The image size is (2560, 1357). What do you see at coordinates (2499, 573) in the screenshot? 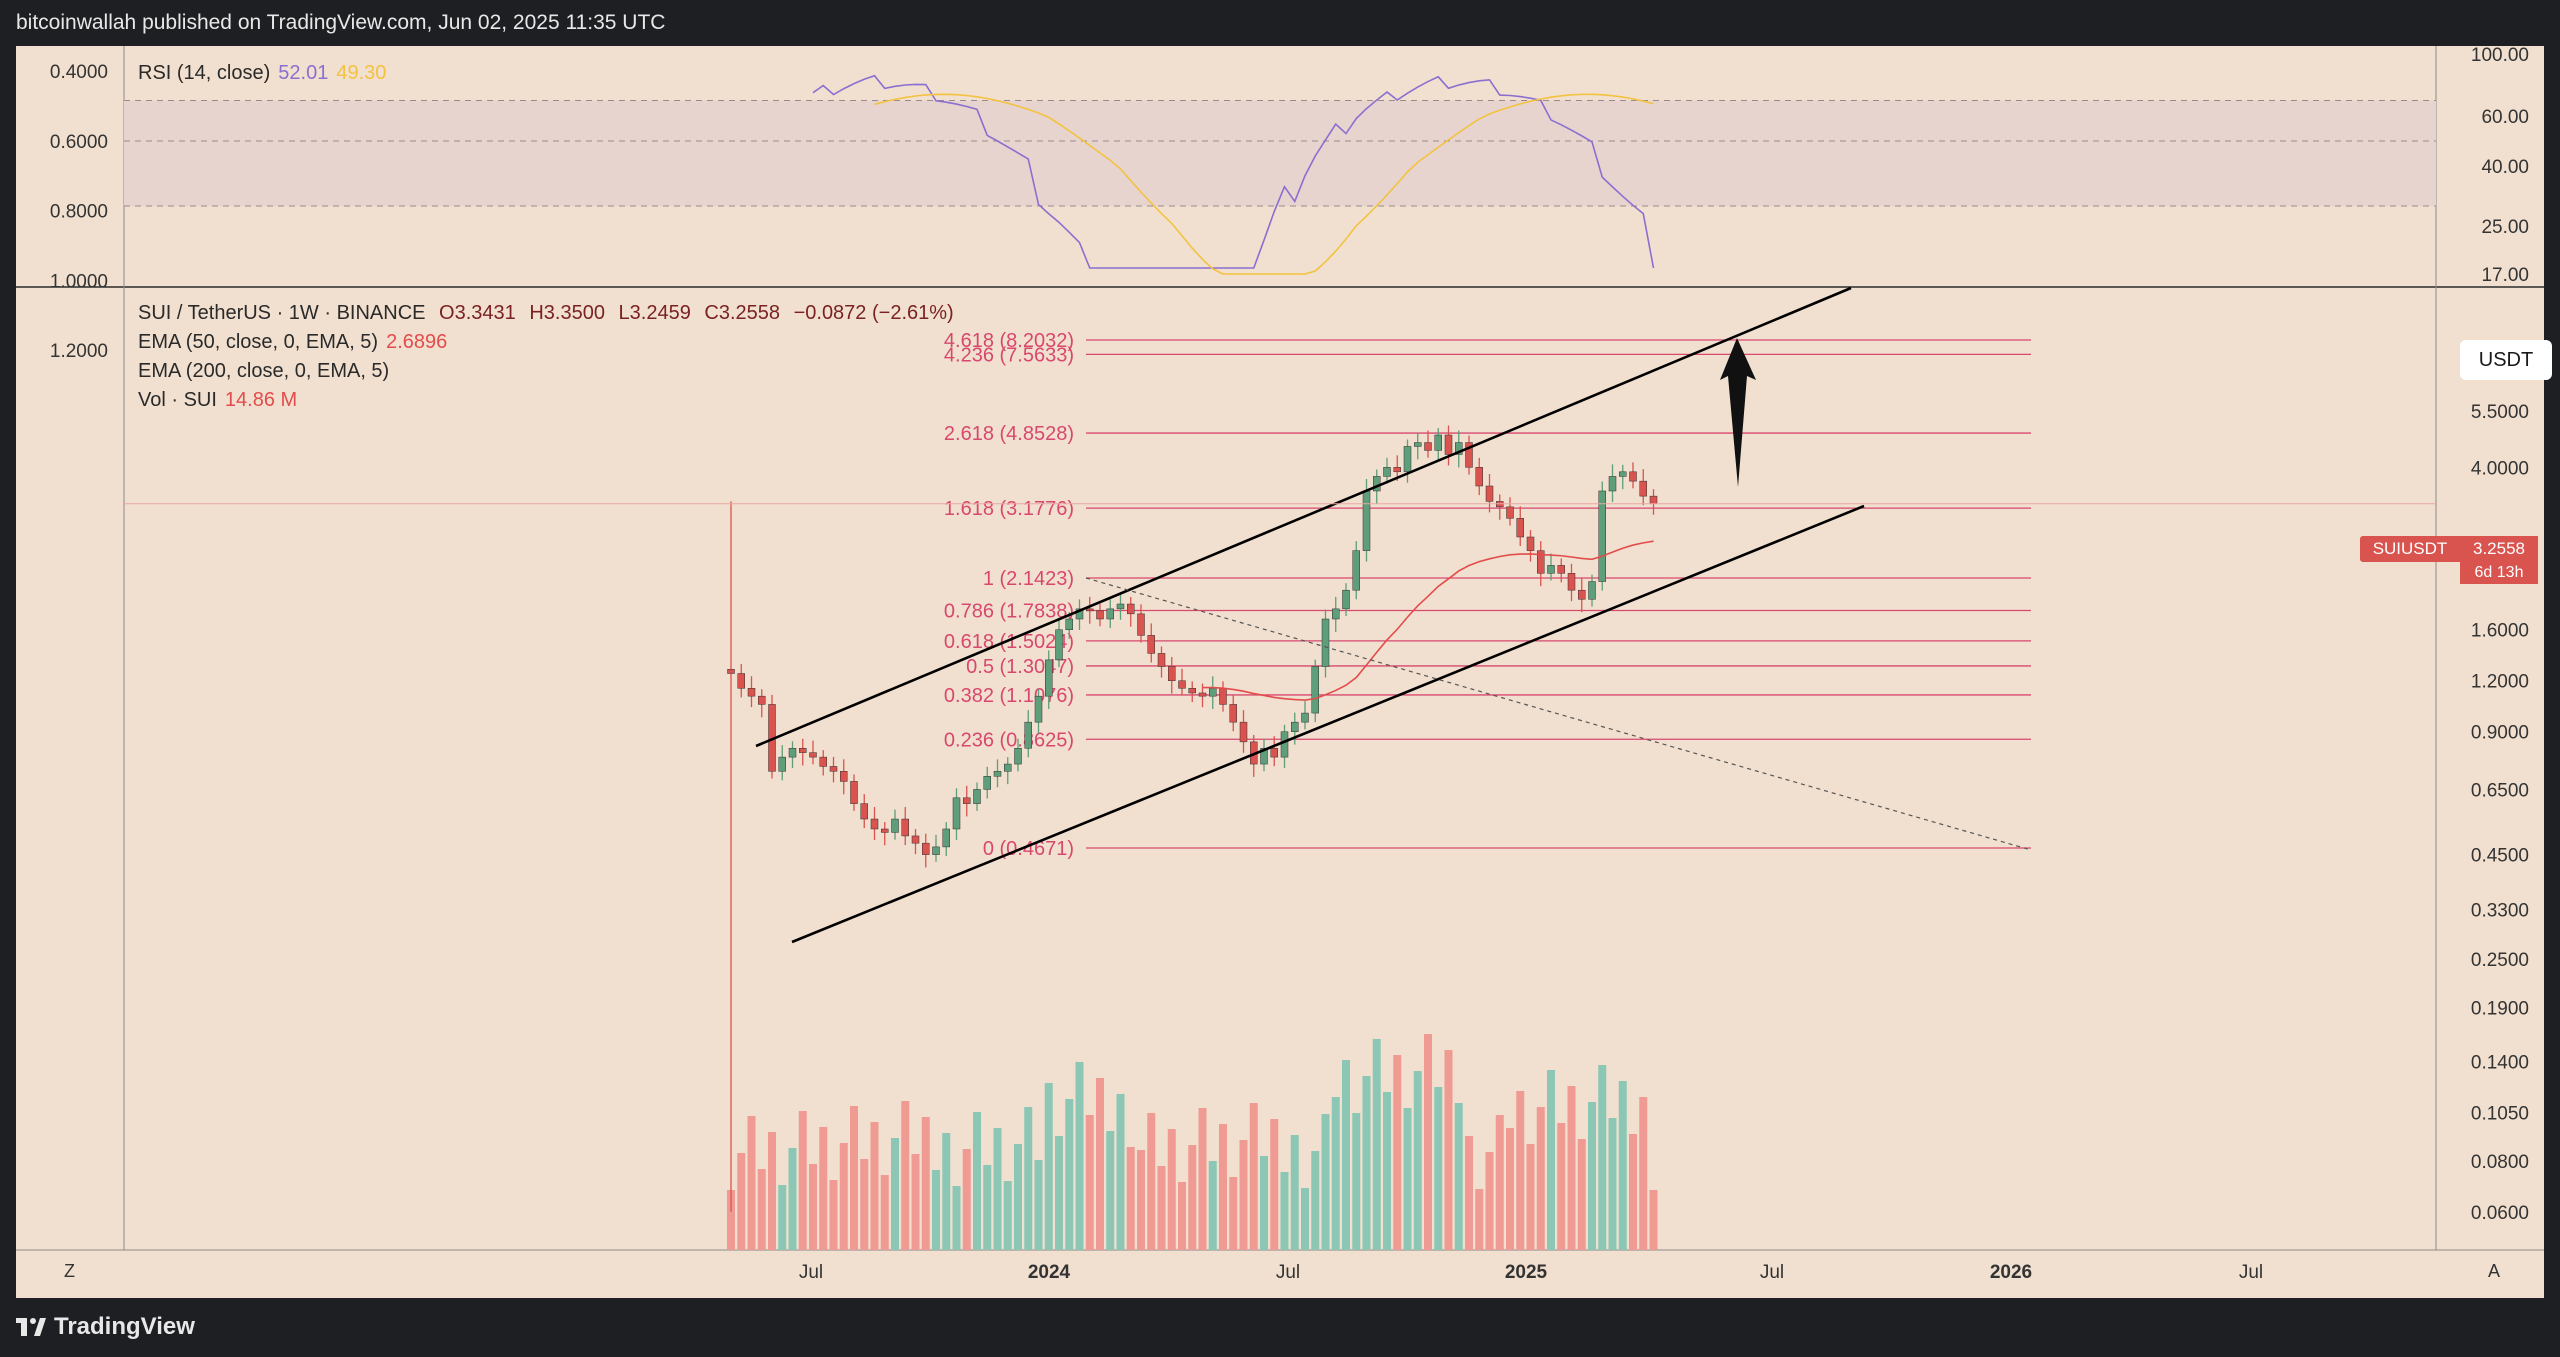
I see `badge-timer: 6d 13h` at bounding box center [2499, 573].